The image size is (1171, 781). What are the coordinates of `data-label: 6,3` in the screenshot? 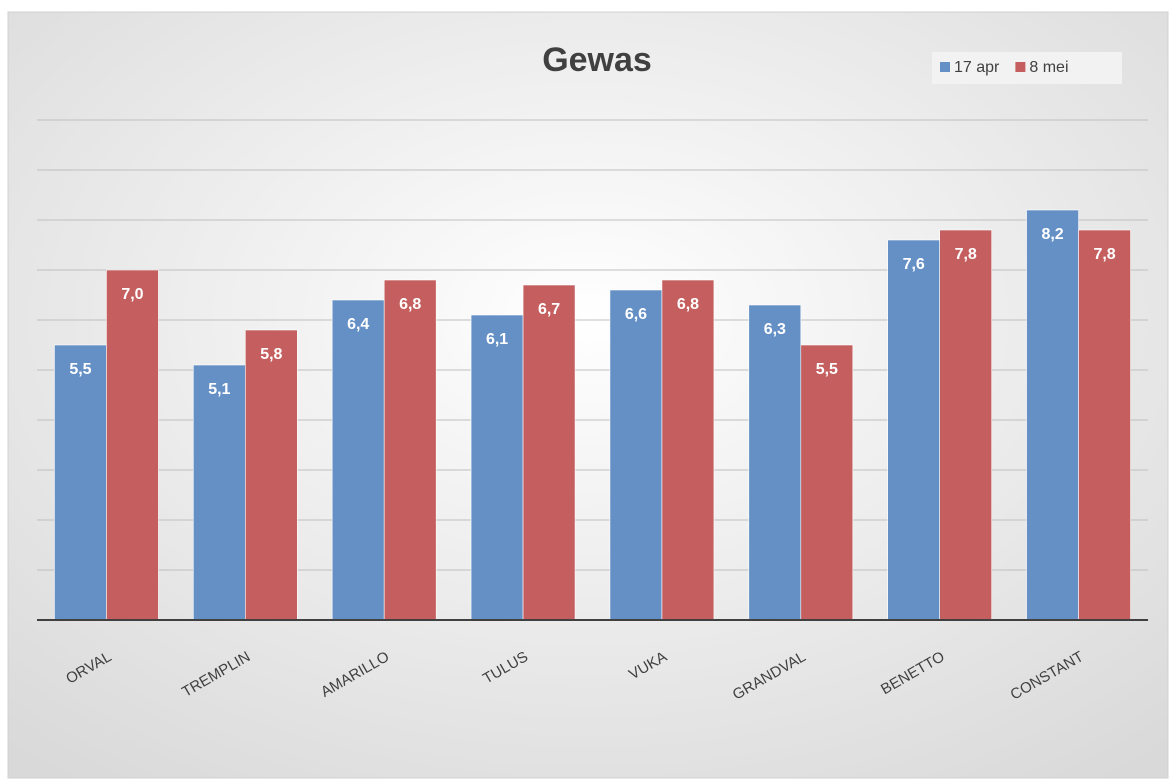 It's located at (775, 329).